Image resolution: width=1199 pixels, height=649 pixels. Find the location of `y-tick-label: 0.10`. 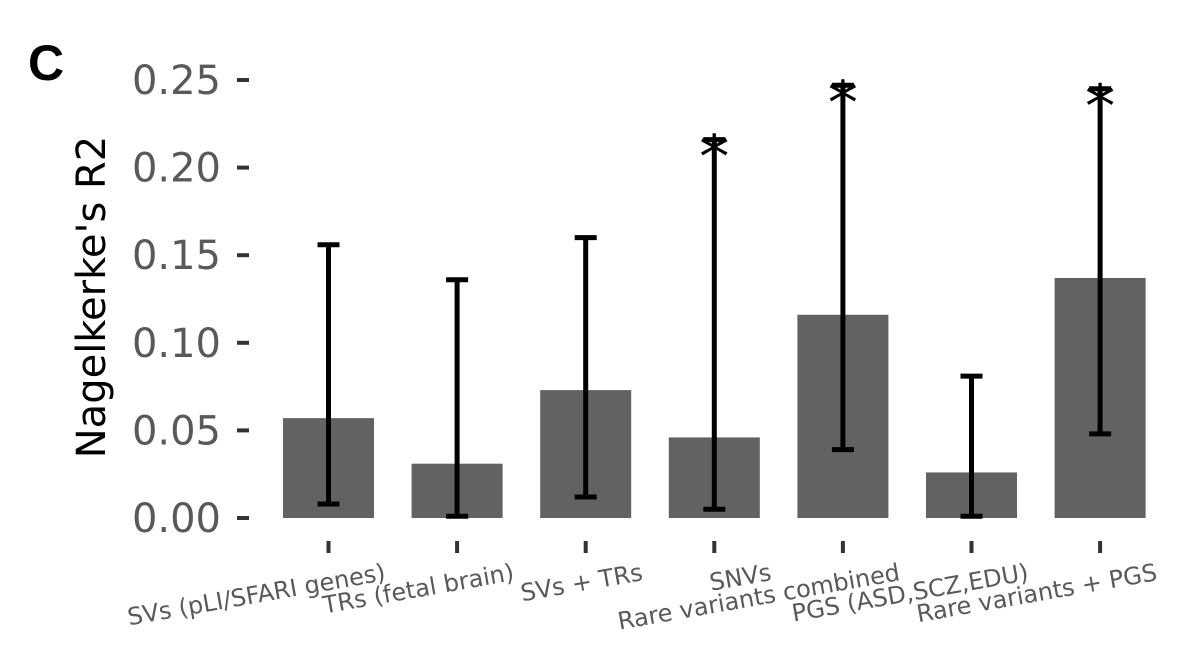

y-tick-label: 0.10 is located at coordinates (176, 344).